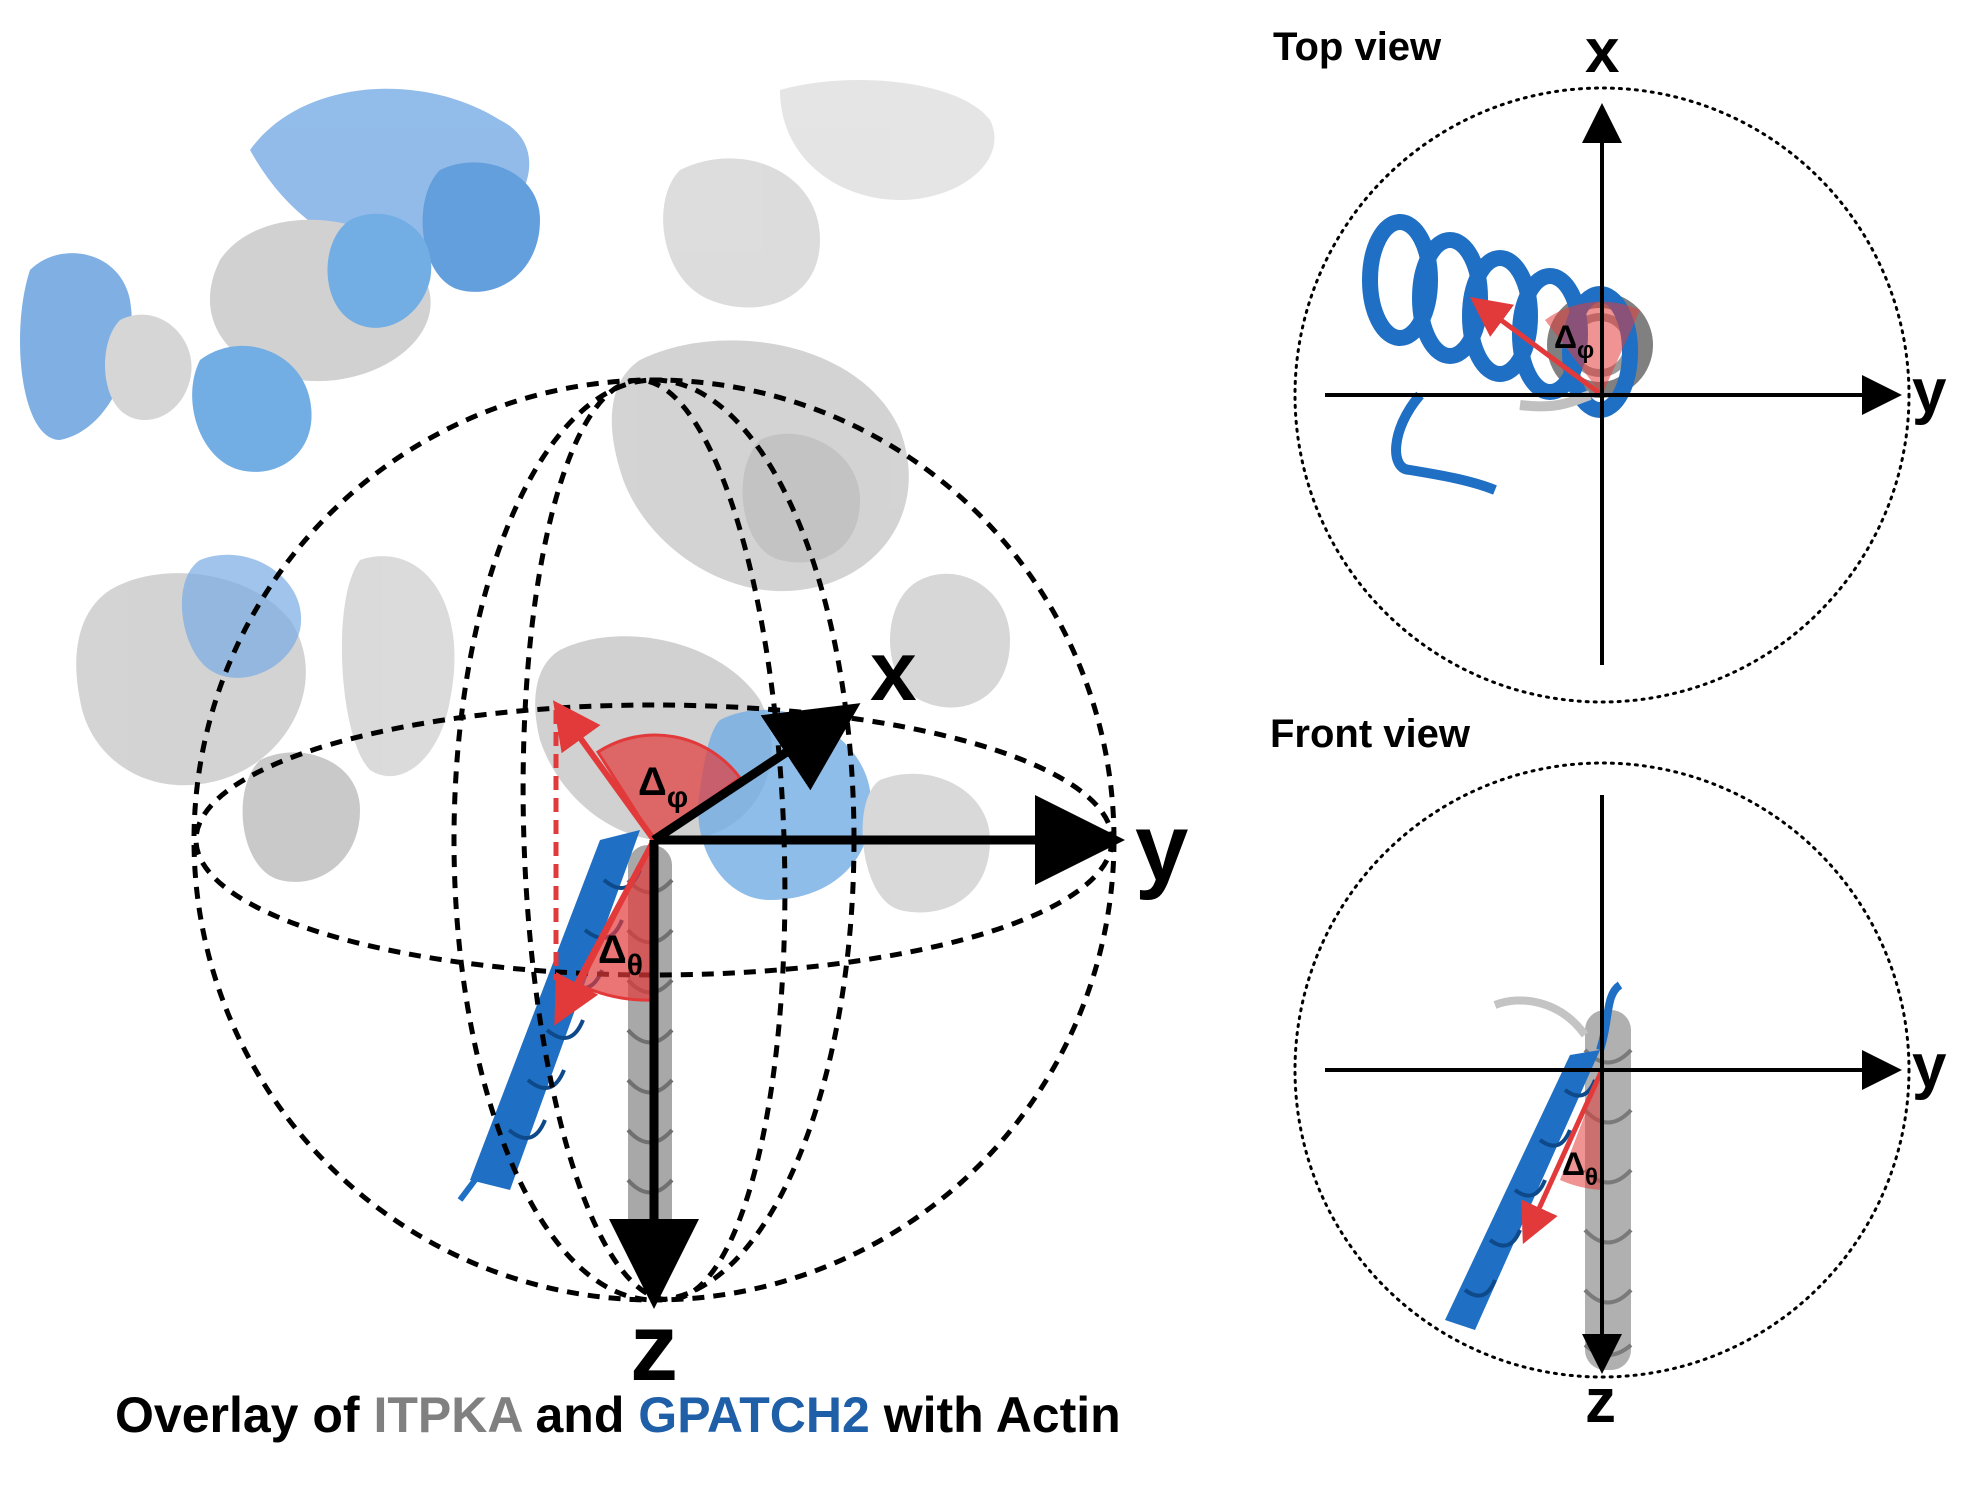 The height and width of the screenshot is (1499, 1979). I want to click on main-x-axis-arrow, so click(756, 773).